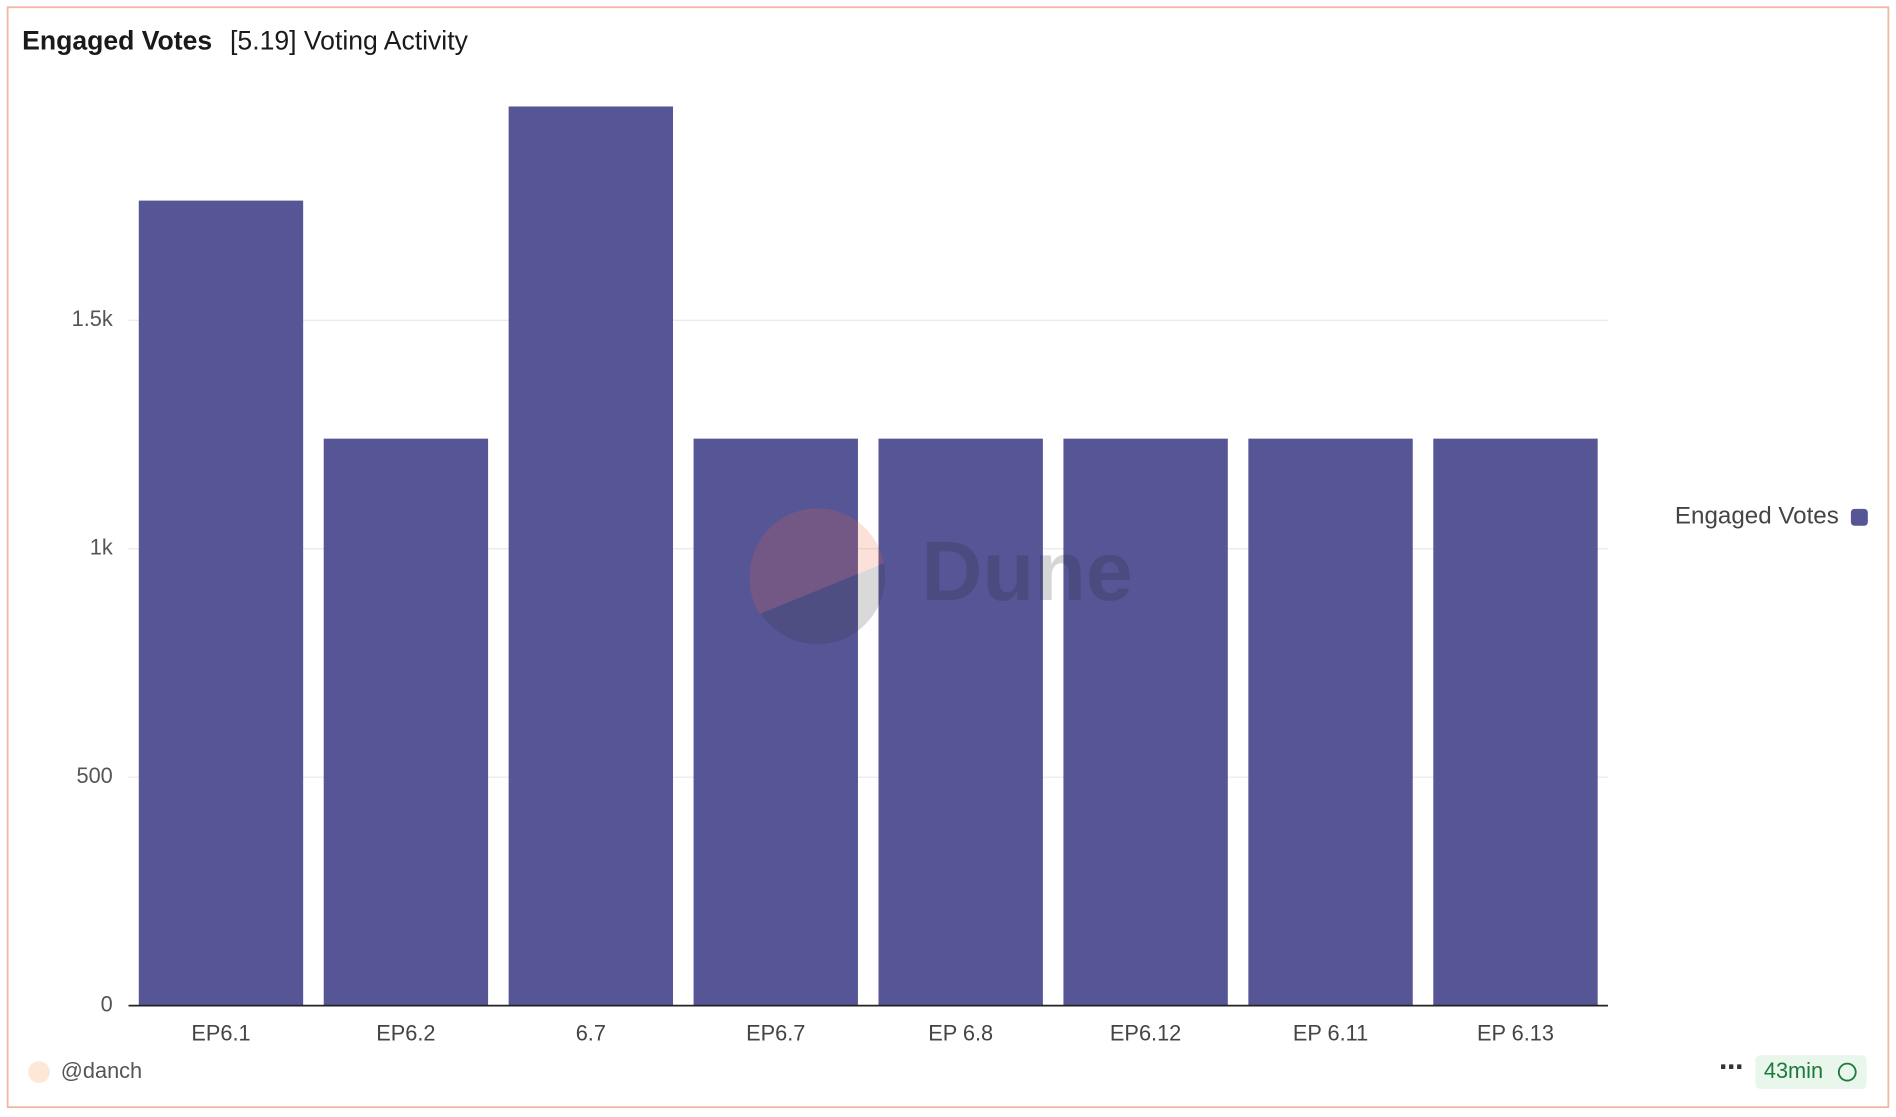  What do you see at coordinates (101, 546) in the screenshot?
I see `y-tick-label: 1k` at bounding box center [101, 546].